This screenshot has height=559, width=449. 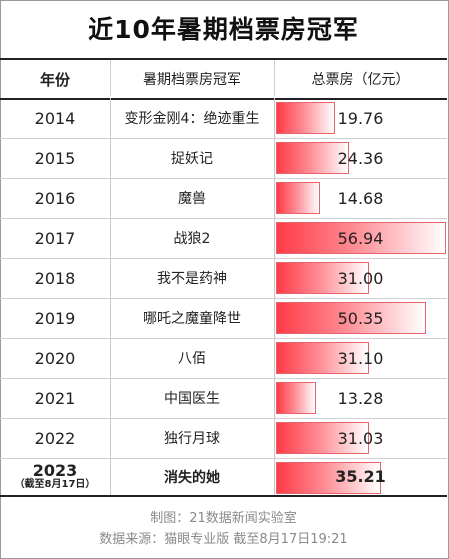 What do you see at coordinates (192, 199) in the screenshot?
I see `row-film: 魔兽` at bounding box center [192, 199].